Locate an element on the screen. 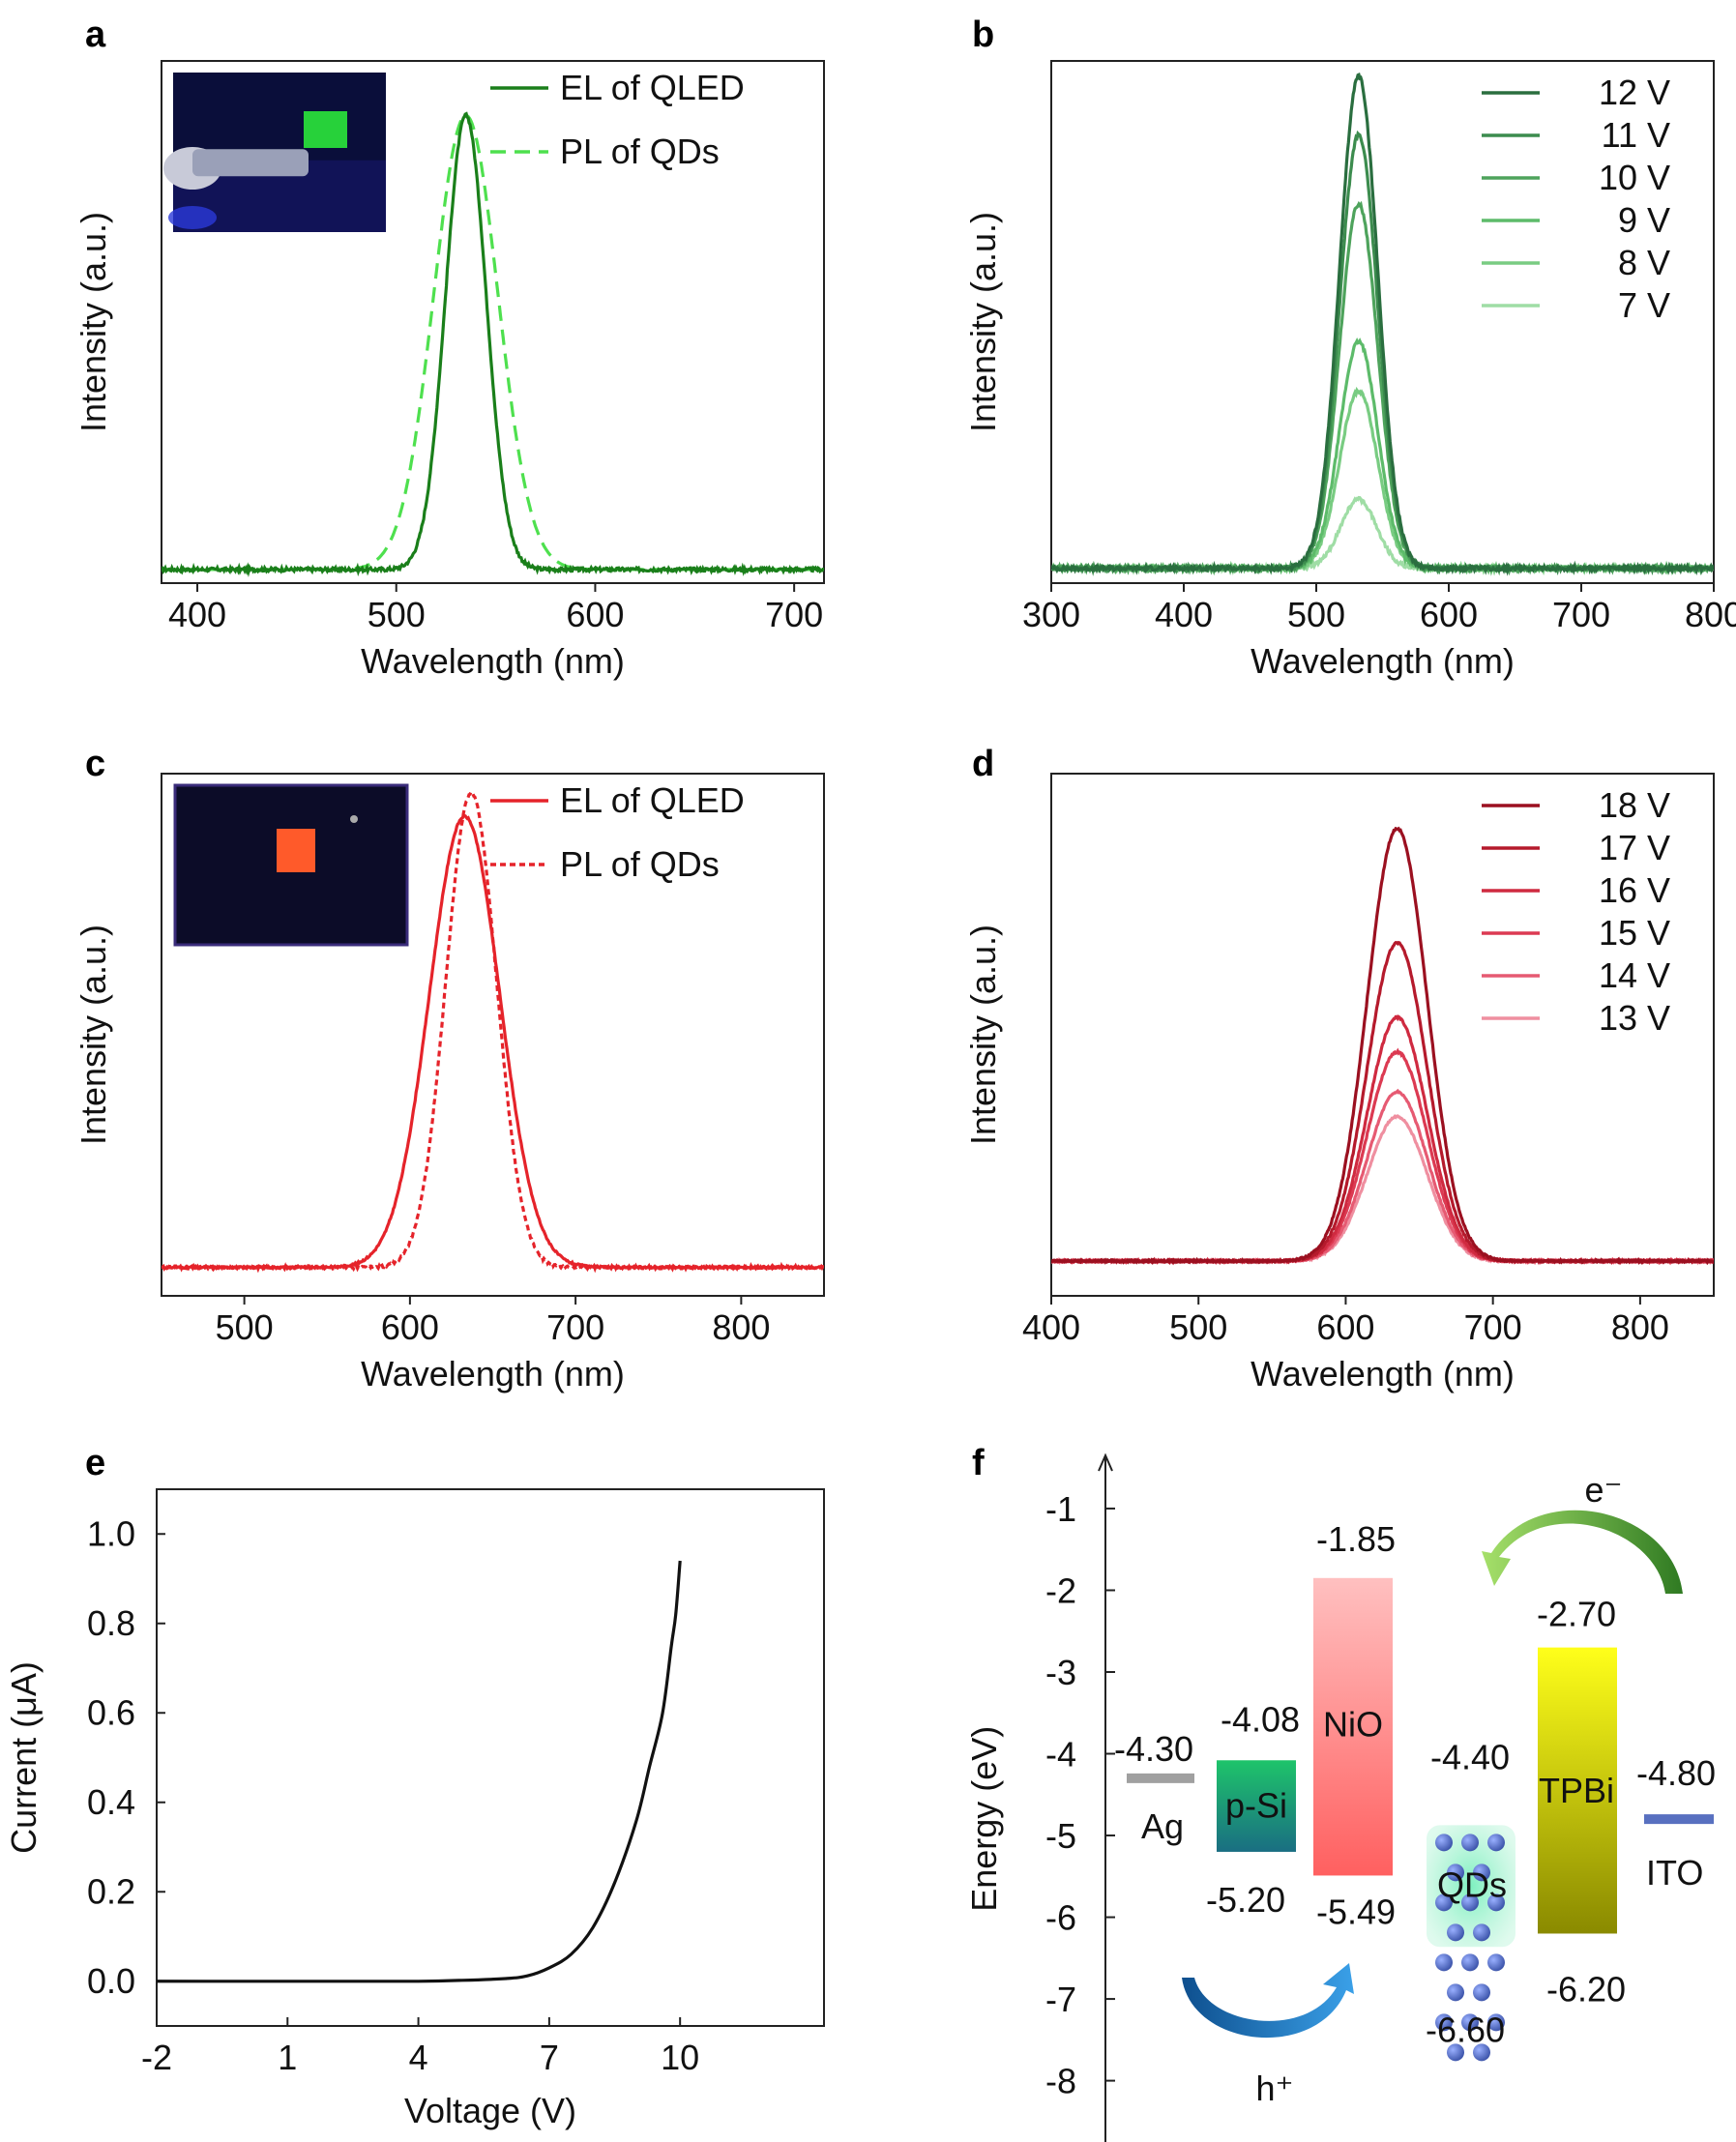 The width and height of the screenshot is (1736, 2142). y-tick-label: -2 is located at coordinates (1060, 1590).